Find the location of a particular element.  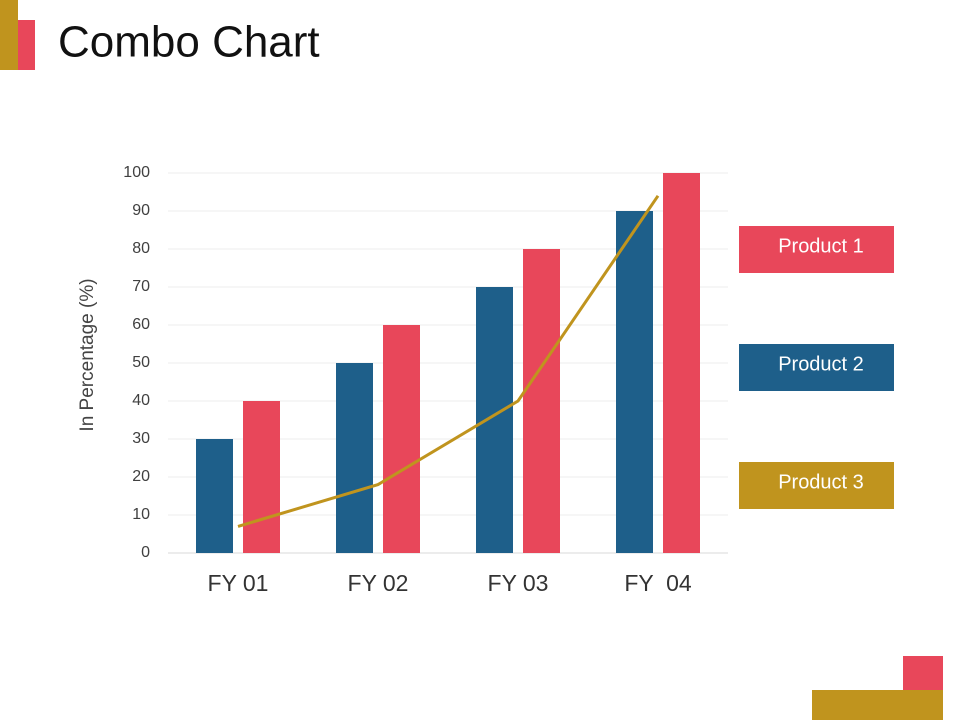

legend-label: Product 1 is located at coordinates (821, 246).